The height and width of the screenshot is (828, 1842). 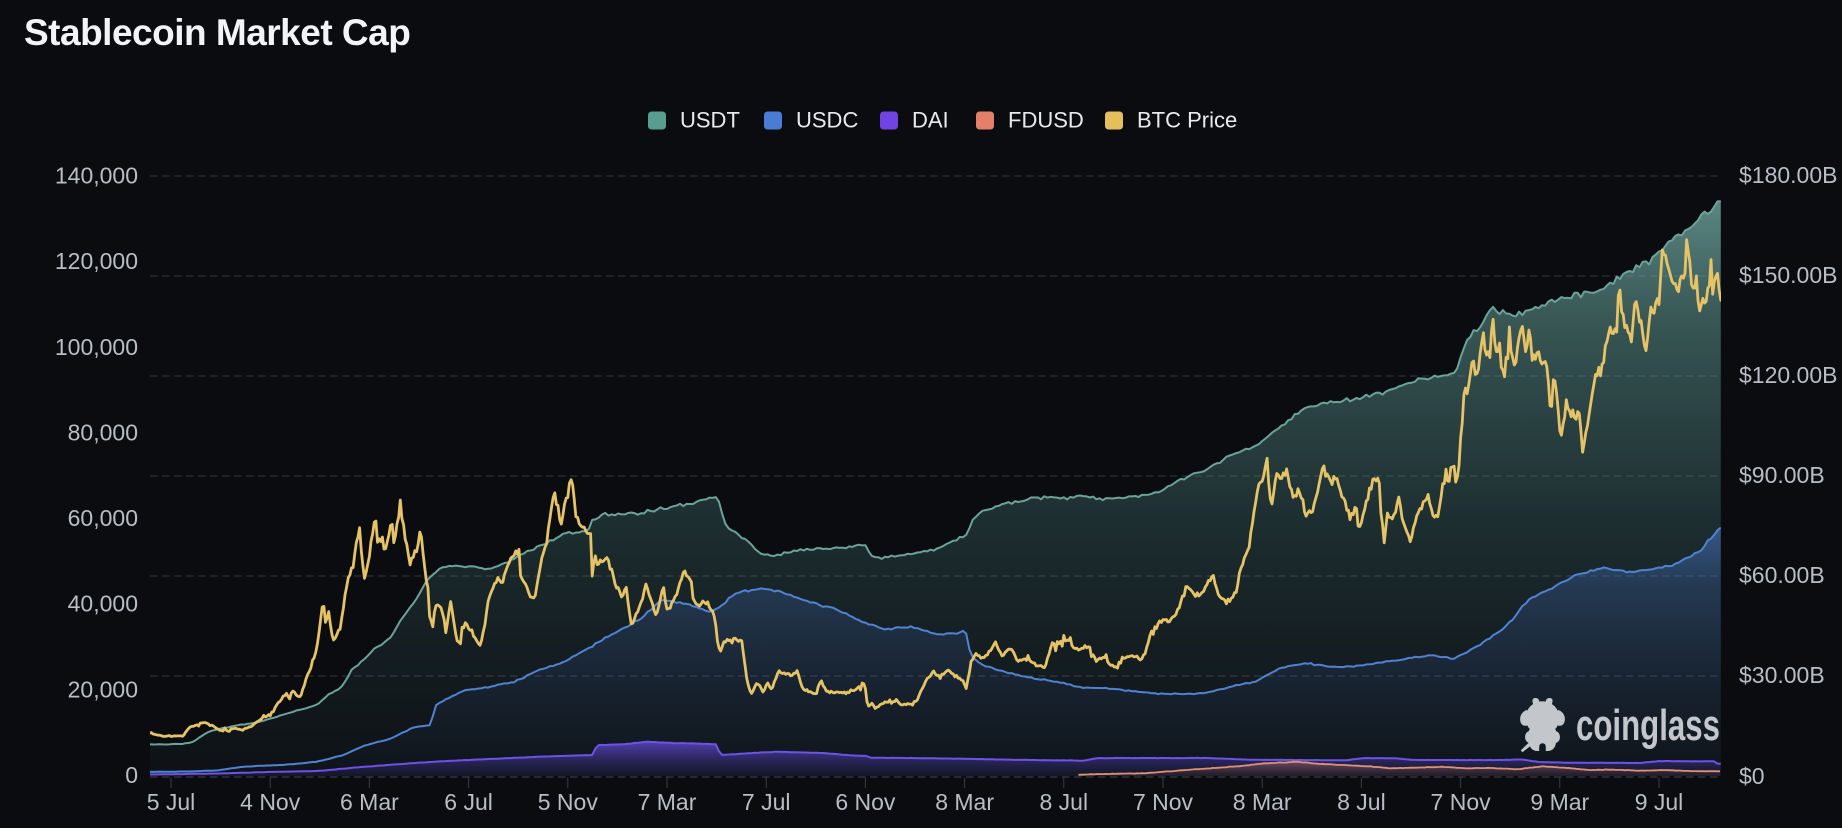 What do you see at coordinates (667, 802) in the screenshot?
I see `svg-text: 7 Mar` at bounding box center [667, 802].